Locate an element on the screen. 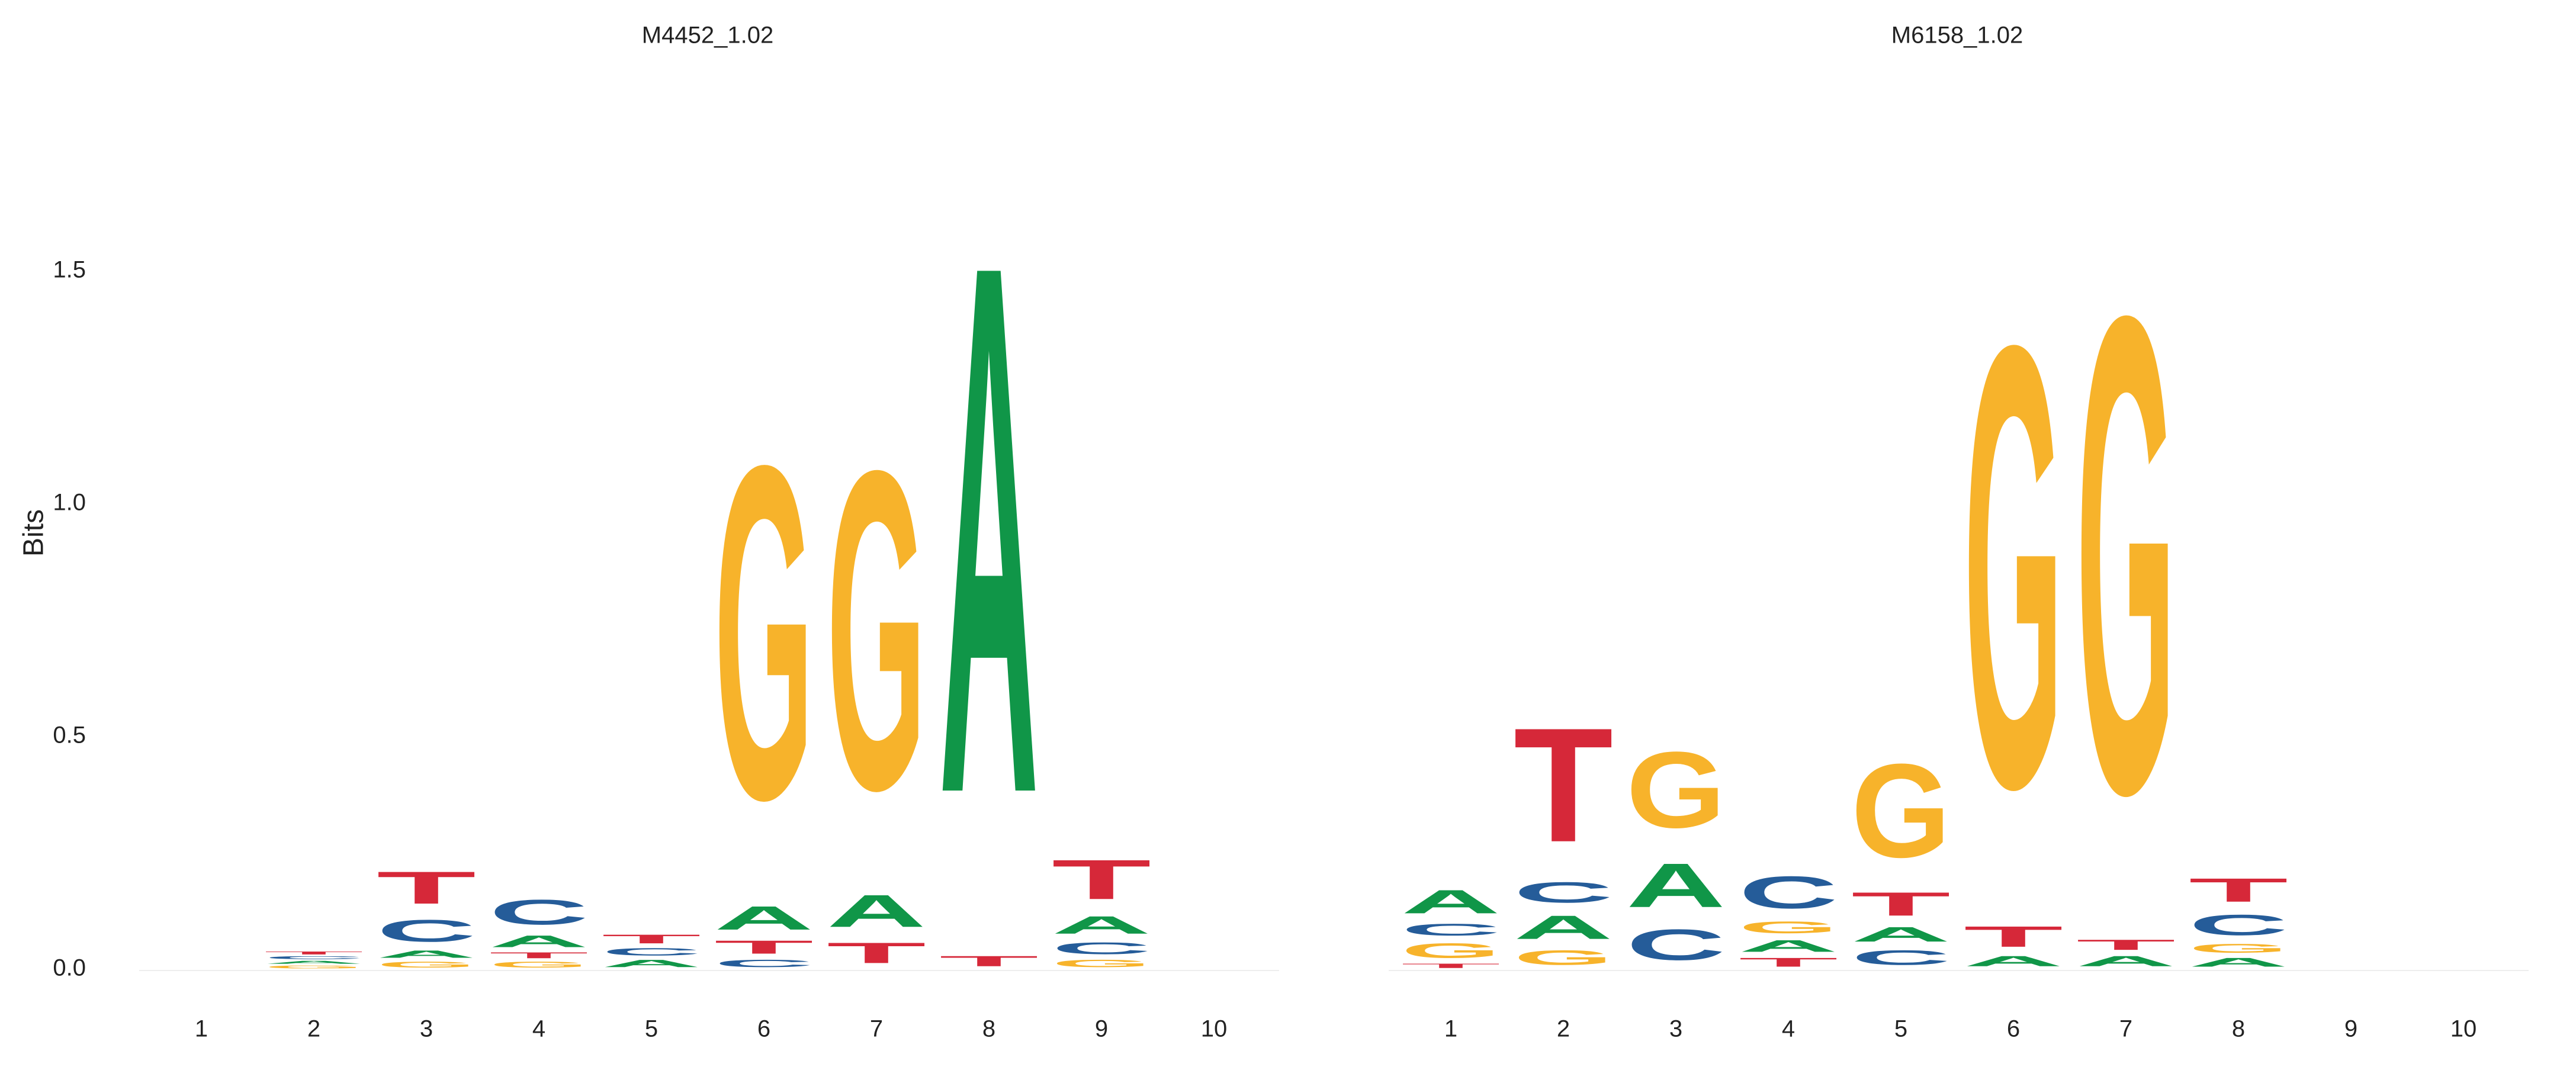  y-axis-label: Bits is located at coordinates (34, 533).